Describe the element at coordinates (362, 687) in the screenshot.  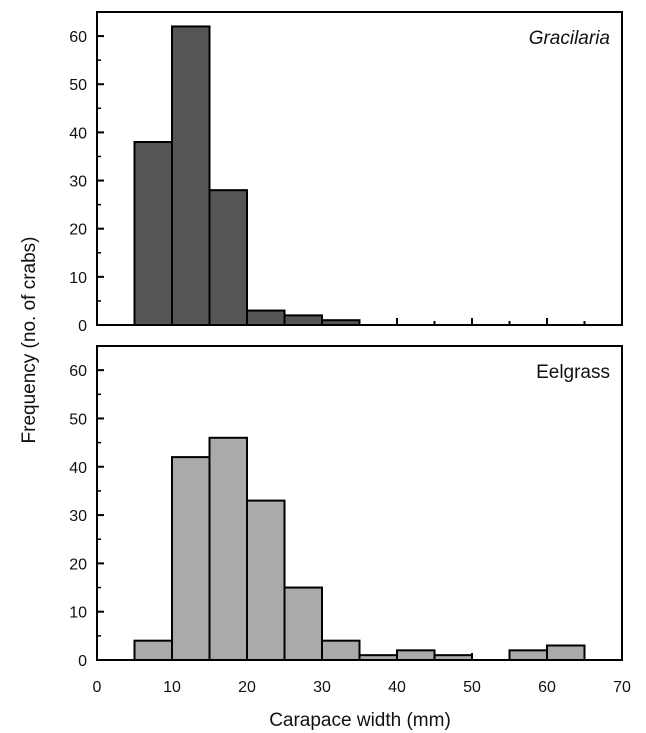
I see `x-axis: 0 10 20 30 40 50 60 70` at that location.